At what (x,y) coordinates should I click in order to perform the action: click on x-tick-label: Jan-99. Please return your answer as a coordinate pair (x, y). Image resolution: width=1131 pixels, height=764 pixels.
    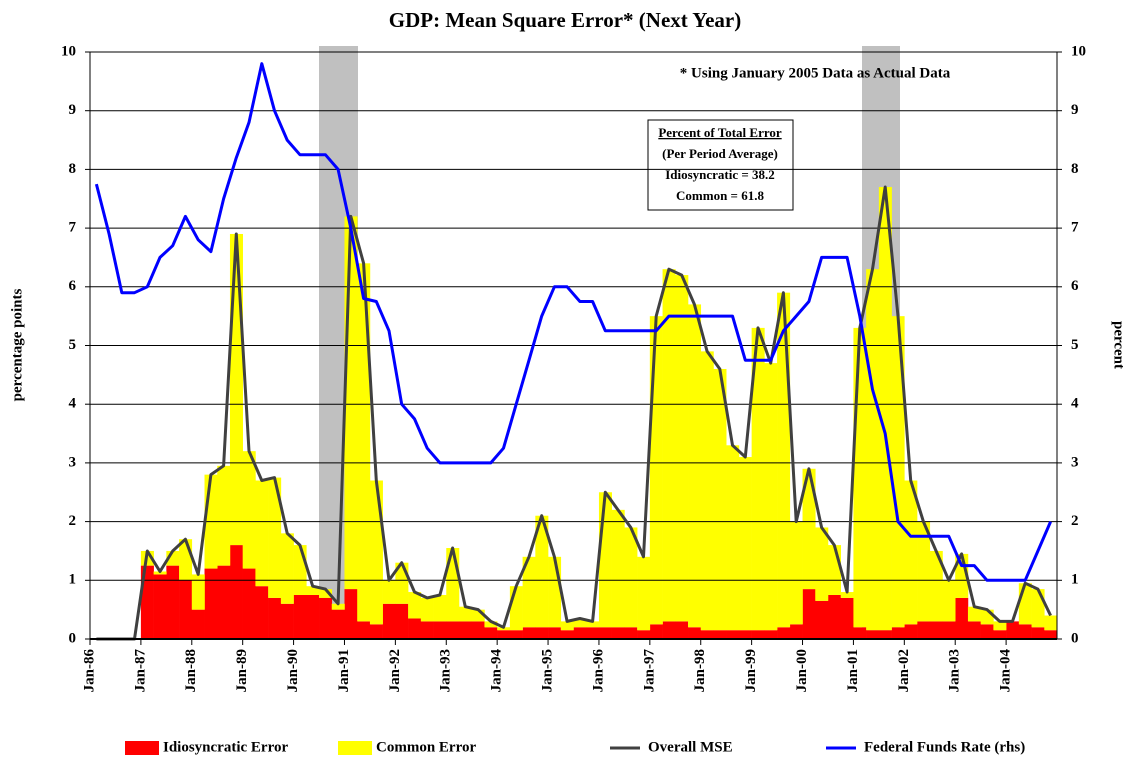
    Looking at the image, I should click on (751, 670).